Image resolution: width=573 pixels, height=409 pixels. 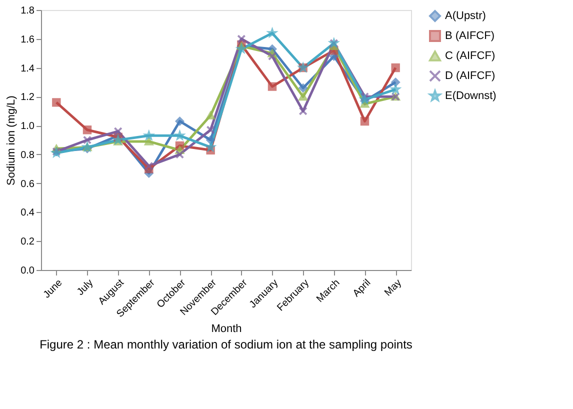 What do you see at coordinates (470, 56) in the screenshot?
I see `legend-label: C (AIFCF)` at bounding box center [470, 56].